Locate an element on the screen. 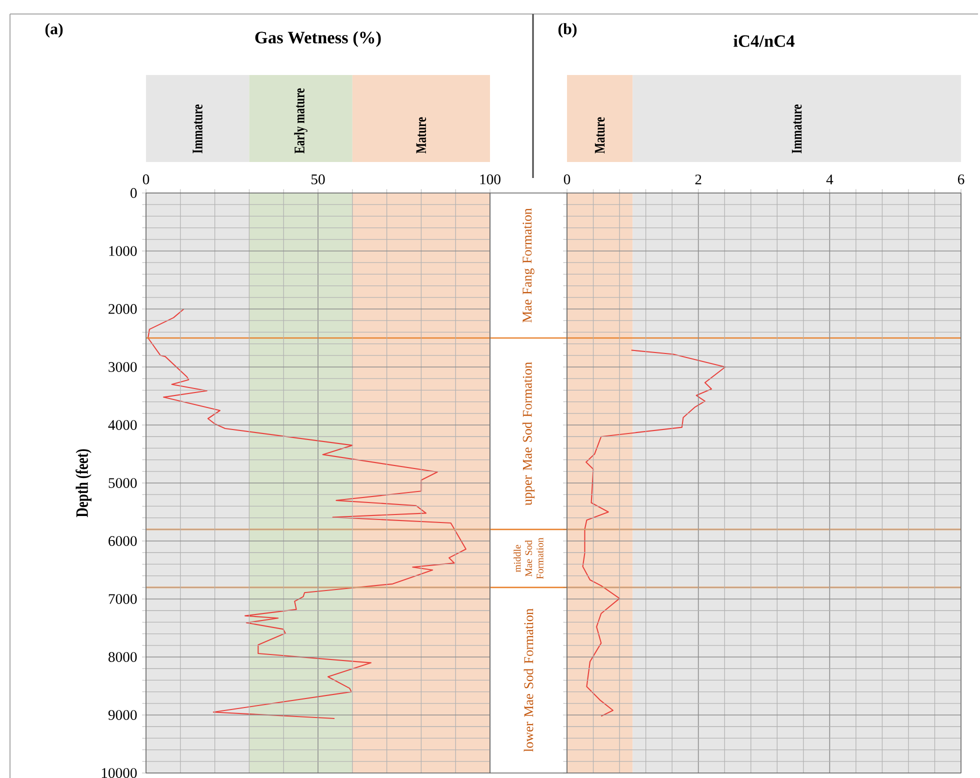 Image resolution: width=980 pixels, height=778 pixels. y-tick-label: 6000 is located at coordinates (122, 541).